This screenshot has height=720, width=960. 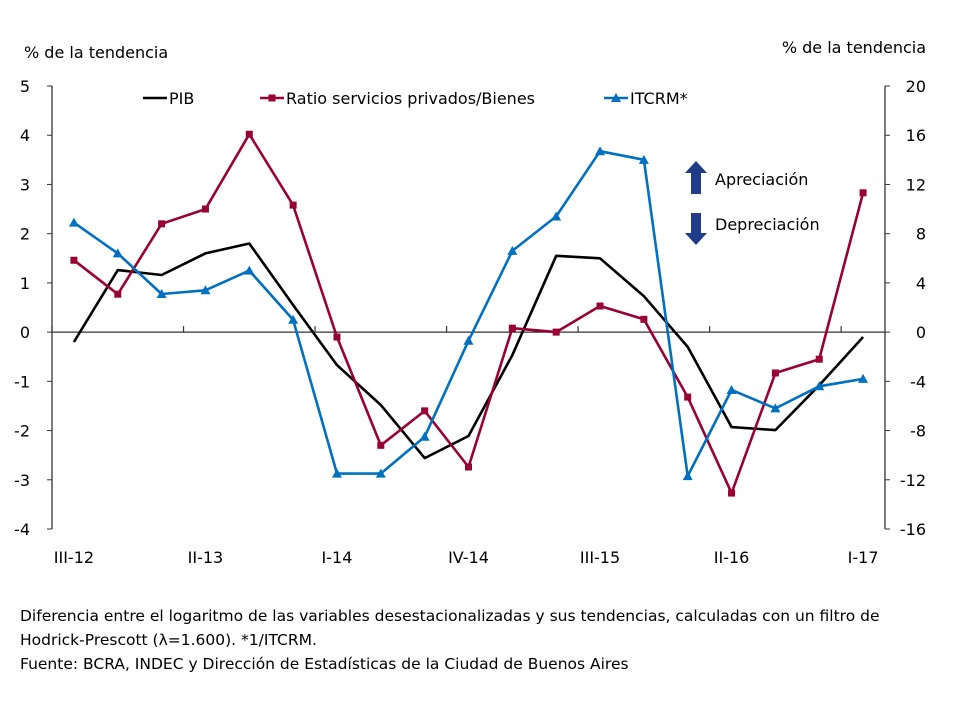 I want to click on y-right-tick-label: -12, so click(x=913, y=480).